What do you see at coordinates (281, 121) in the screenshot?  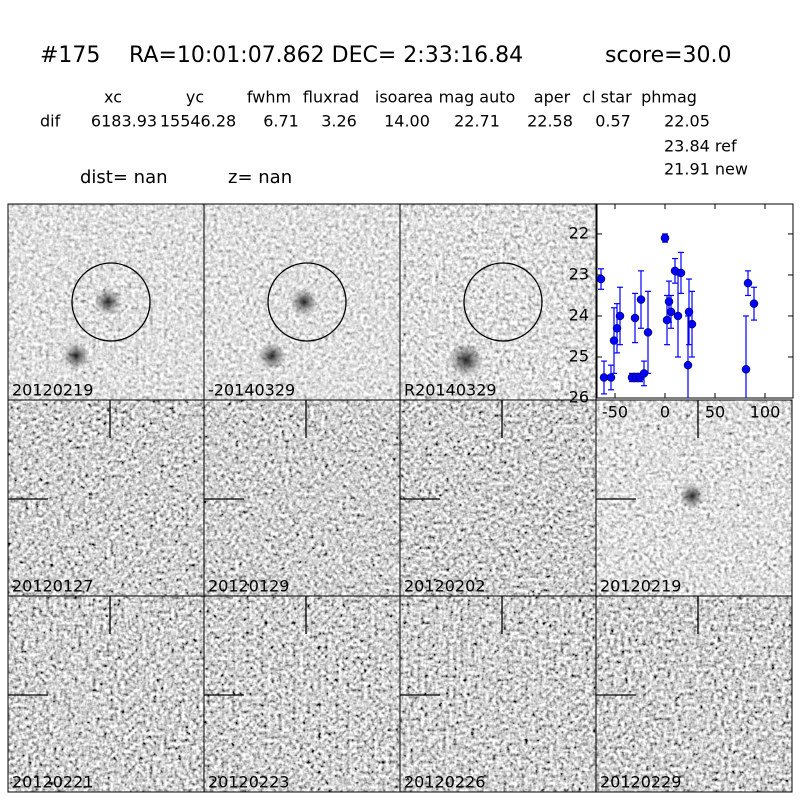 I see `table-value: 6.71` at bounding box center [281, 121].